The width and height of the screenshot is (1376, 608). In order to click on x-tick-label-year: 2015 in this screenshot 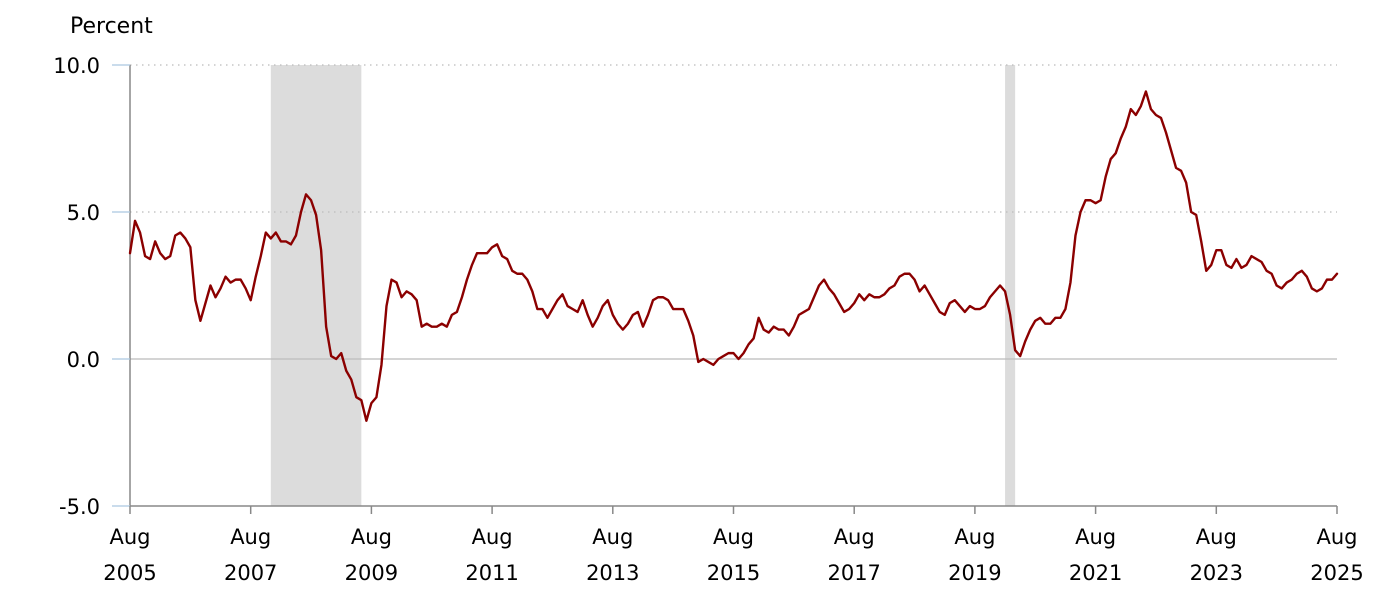, I will do `click(733, 573)`.